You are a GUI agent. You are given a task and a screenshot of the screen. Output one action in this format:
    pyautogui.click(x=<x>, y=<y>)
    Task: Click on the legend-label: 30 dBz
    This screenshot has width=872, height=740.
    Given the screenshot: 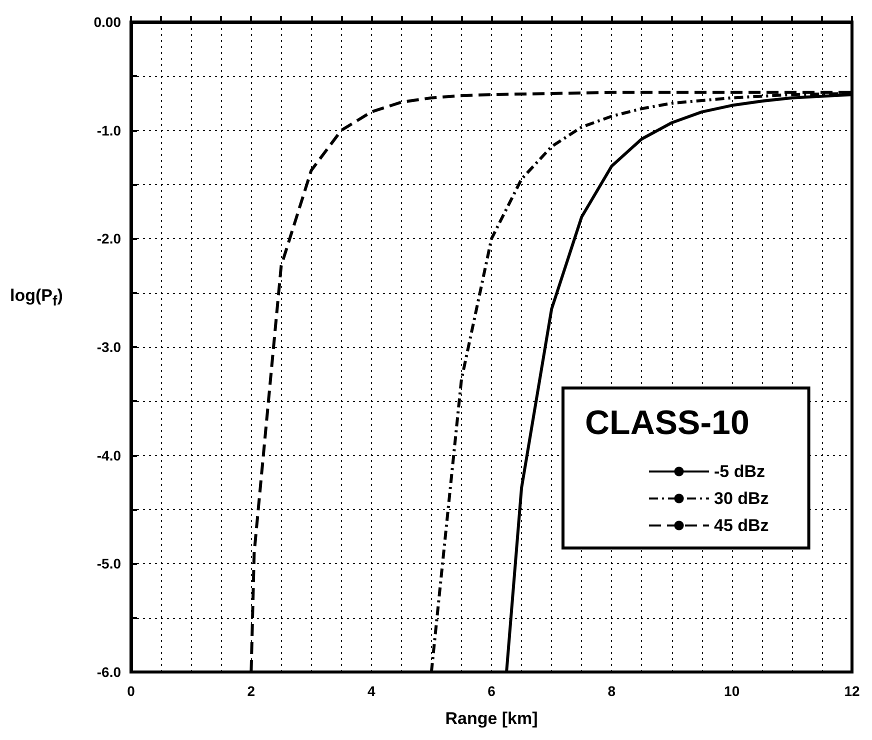 What is the action you would take?
    pyautogui.click(x=741, y=498)
    